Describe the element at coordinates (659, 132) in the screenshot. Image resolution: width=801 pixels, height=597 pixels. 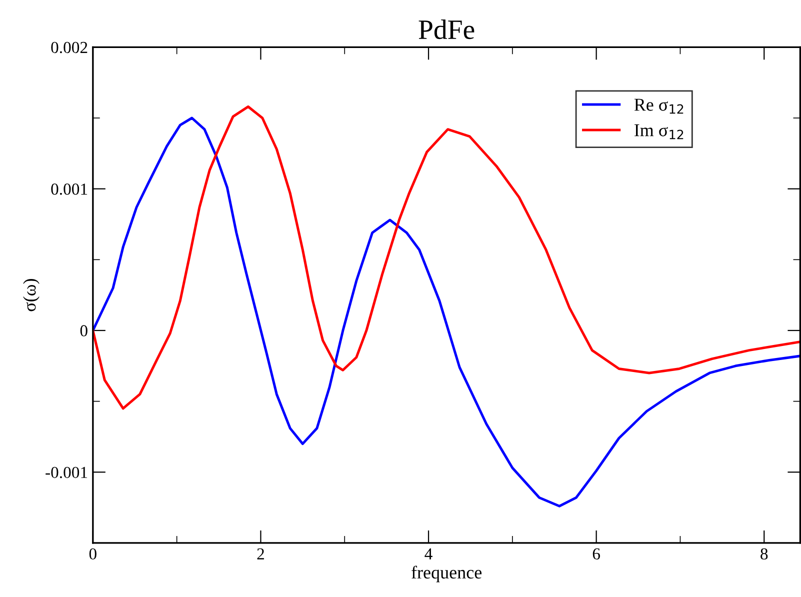
I see `legend-label: Im σ$_{12}$` at that location.